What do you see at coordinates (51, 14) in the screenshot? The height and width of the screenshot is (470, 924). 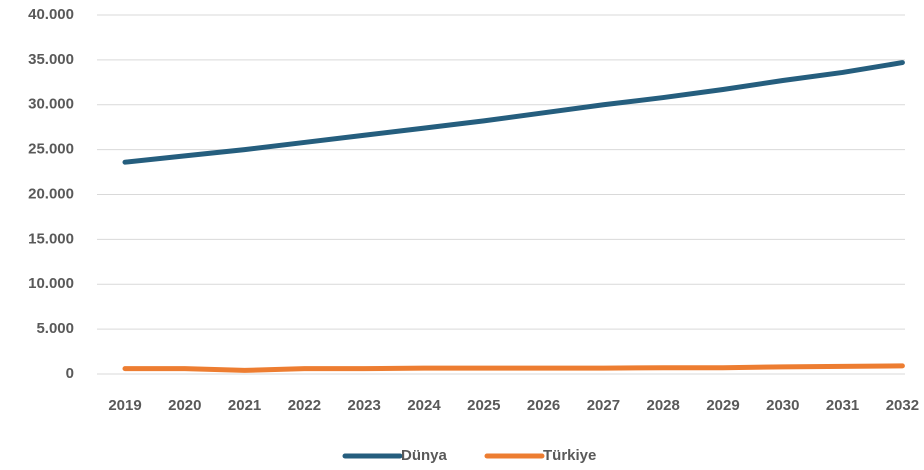 I see `y-tick-label: 40.000` at bounding box center [51, 14].